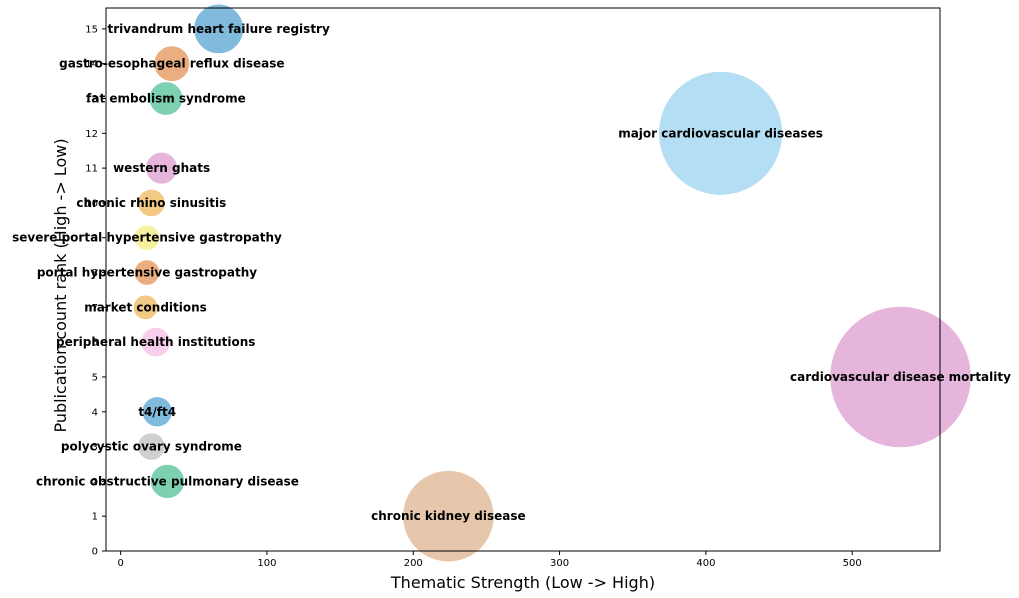 This screenshot has width=1019, height=598. What do you see at coordinates (522, 582) in the screenshot?
I see `x-axis-title: Thematic Strength (Low -> High)` at bounding box center [522, 582].